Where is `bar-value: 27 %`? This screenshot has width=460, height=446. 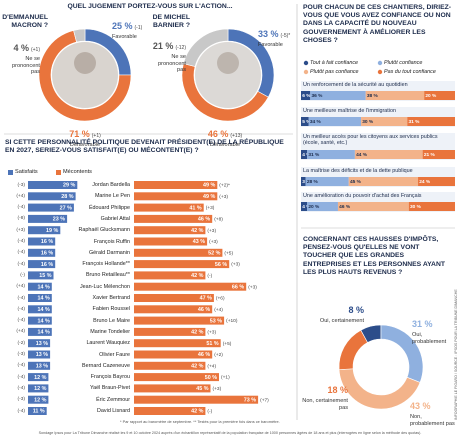 bar-value: 27 % is located at coordinates (66, 208).